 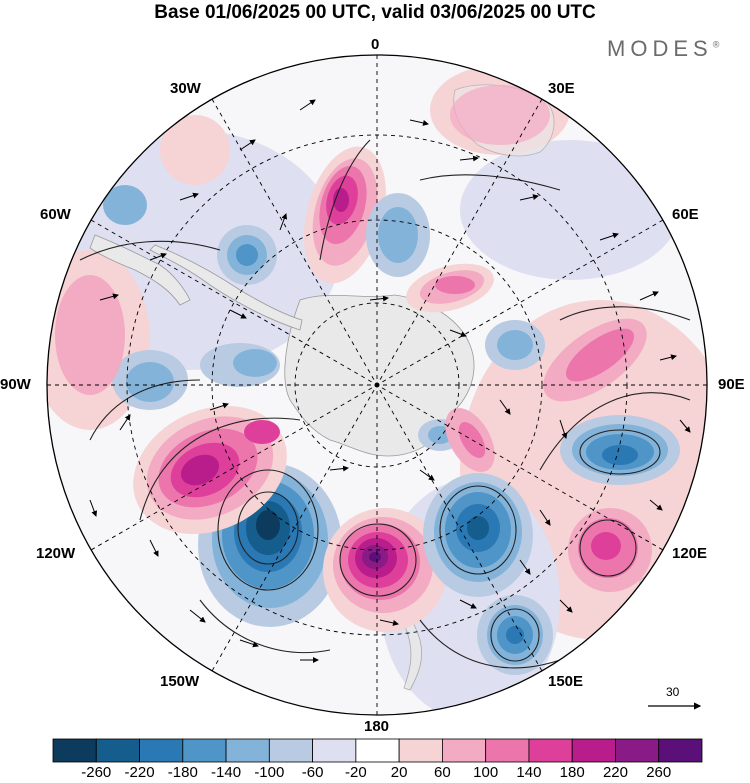 What do you see at coordinates (226, 287) in the screenshot?
I see `antarctic-peninsula` at bounding box center [226, 287].